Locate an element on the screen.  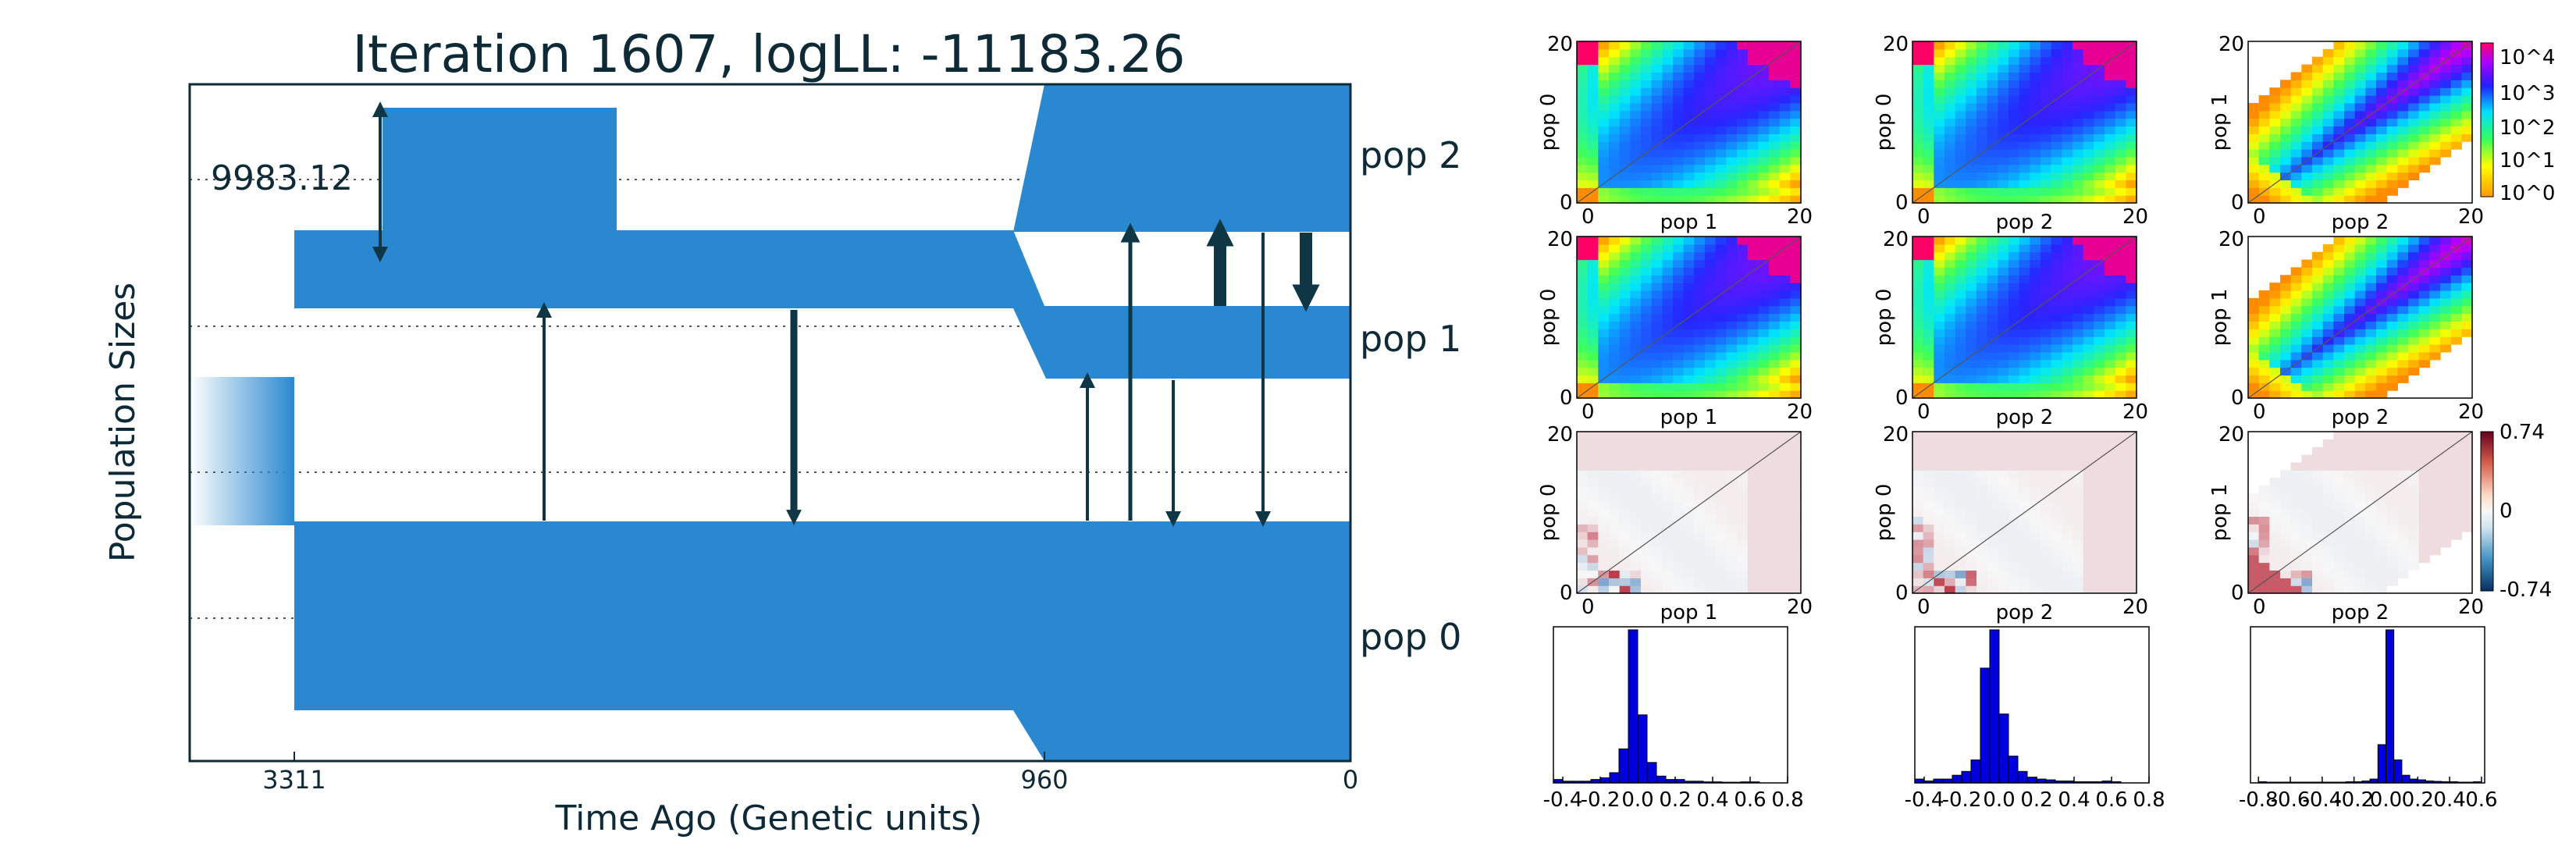
heatmap-panel: 0200 20pop 1pop 0 is located at coordinates (1675, 134).